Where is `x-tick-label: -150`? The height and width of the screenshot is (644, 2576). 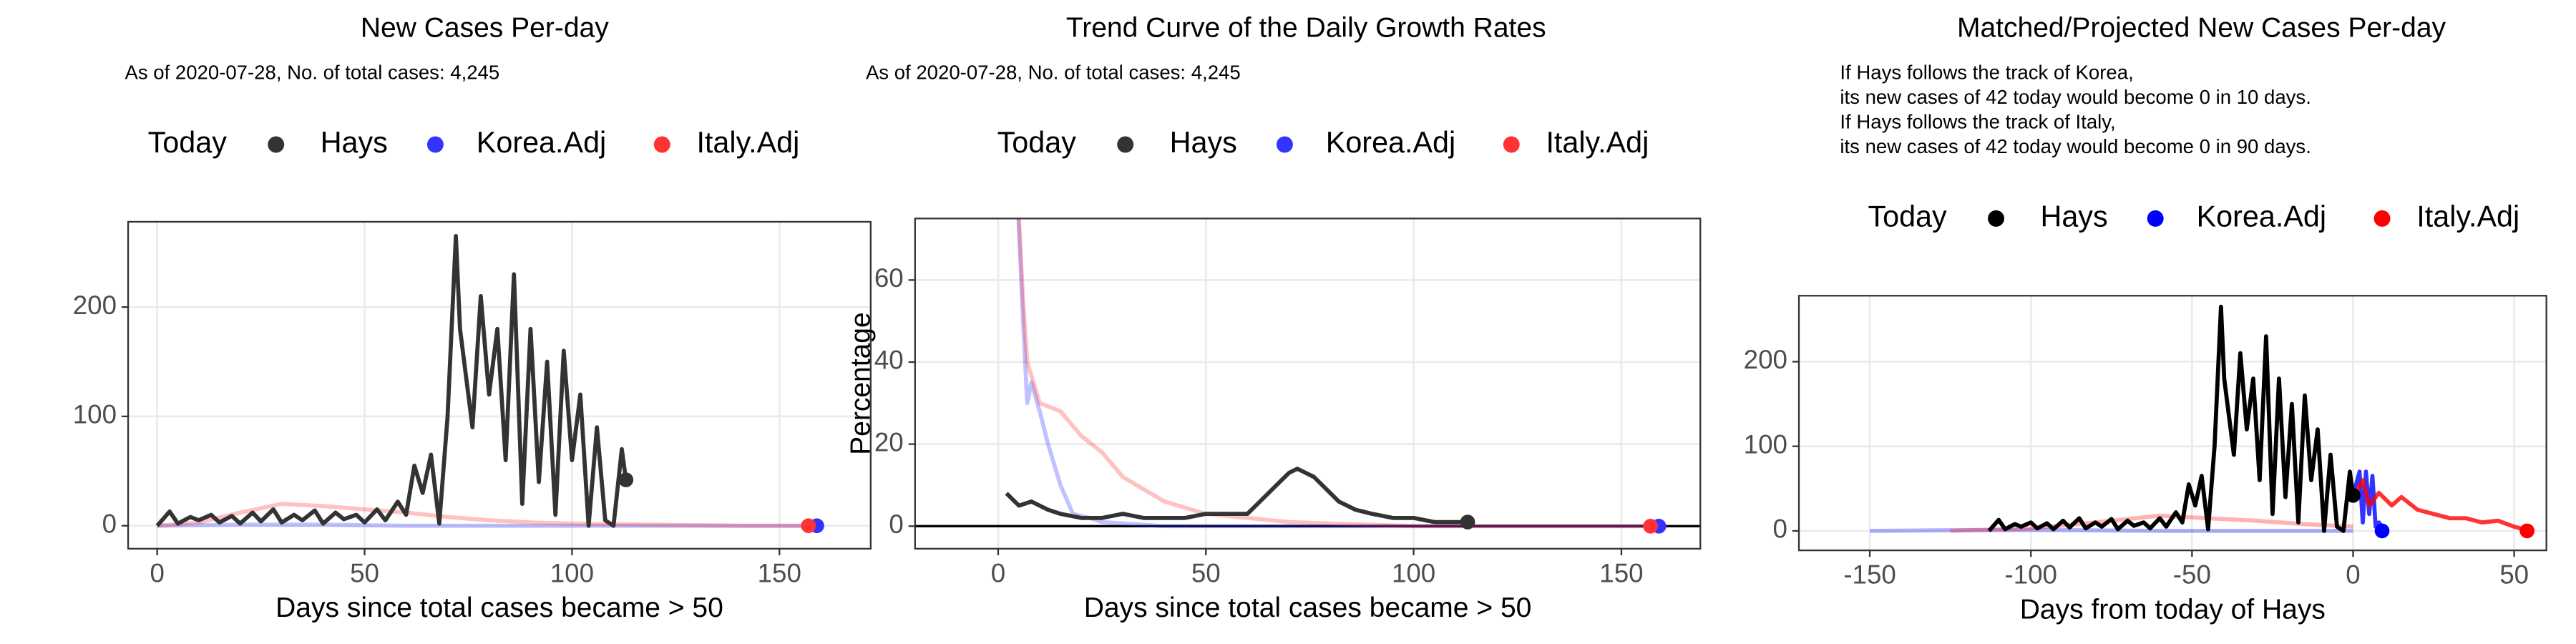
x-tick-label: -150 is located at coordinates (1869, 575).